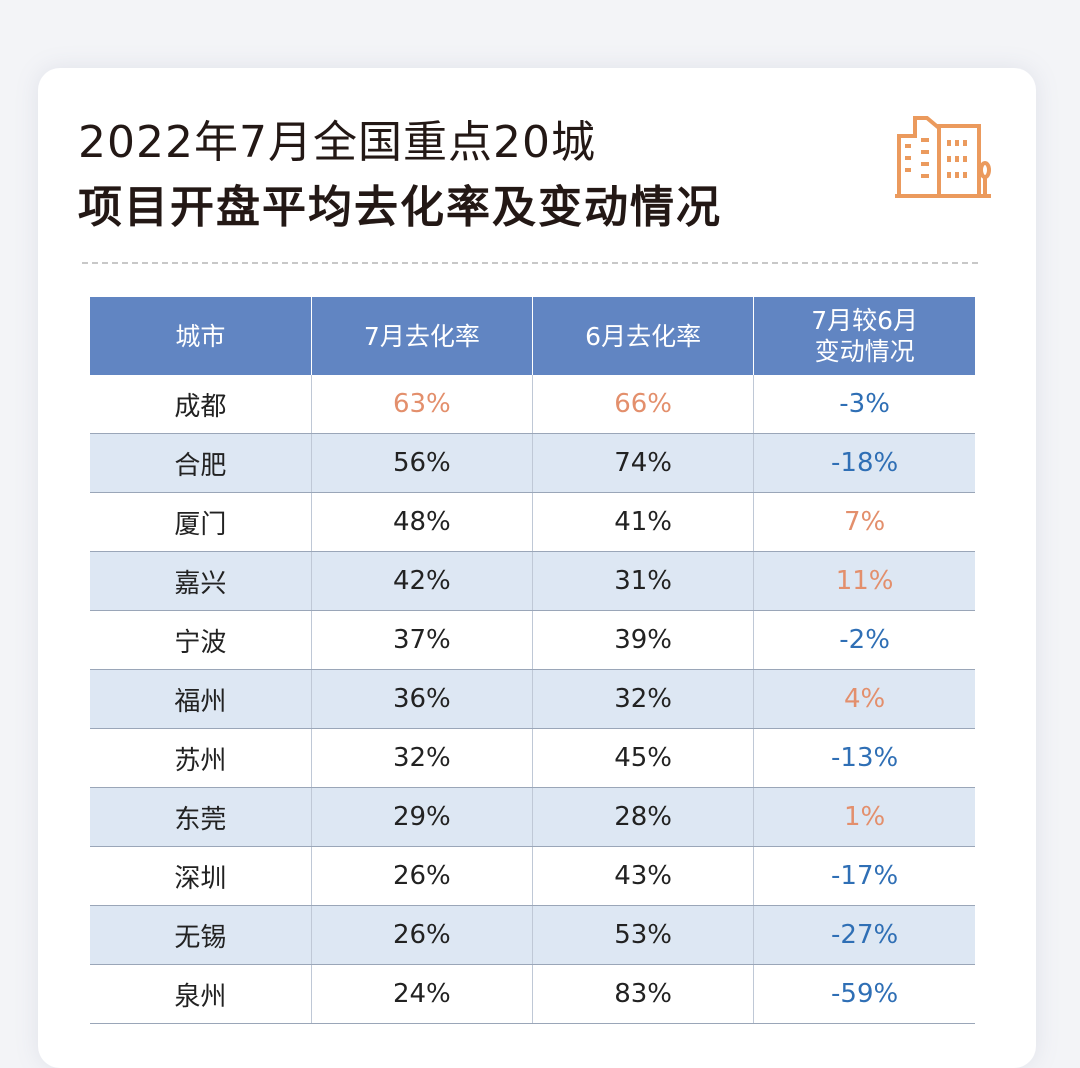 The width and height of the screenshot is (1080, 1068). Describe the element at coordinates (864, 404) in the screenshot. I see `value-cell: -3%` at that location.